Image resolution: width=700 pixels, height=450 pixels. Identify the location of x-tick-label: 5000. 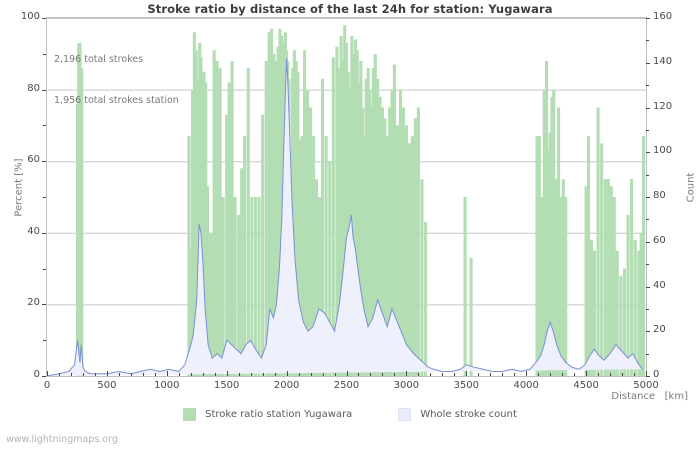
(646, 385).